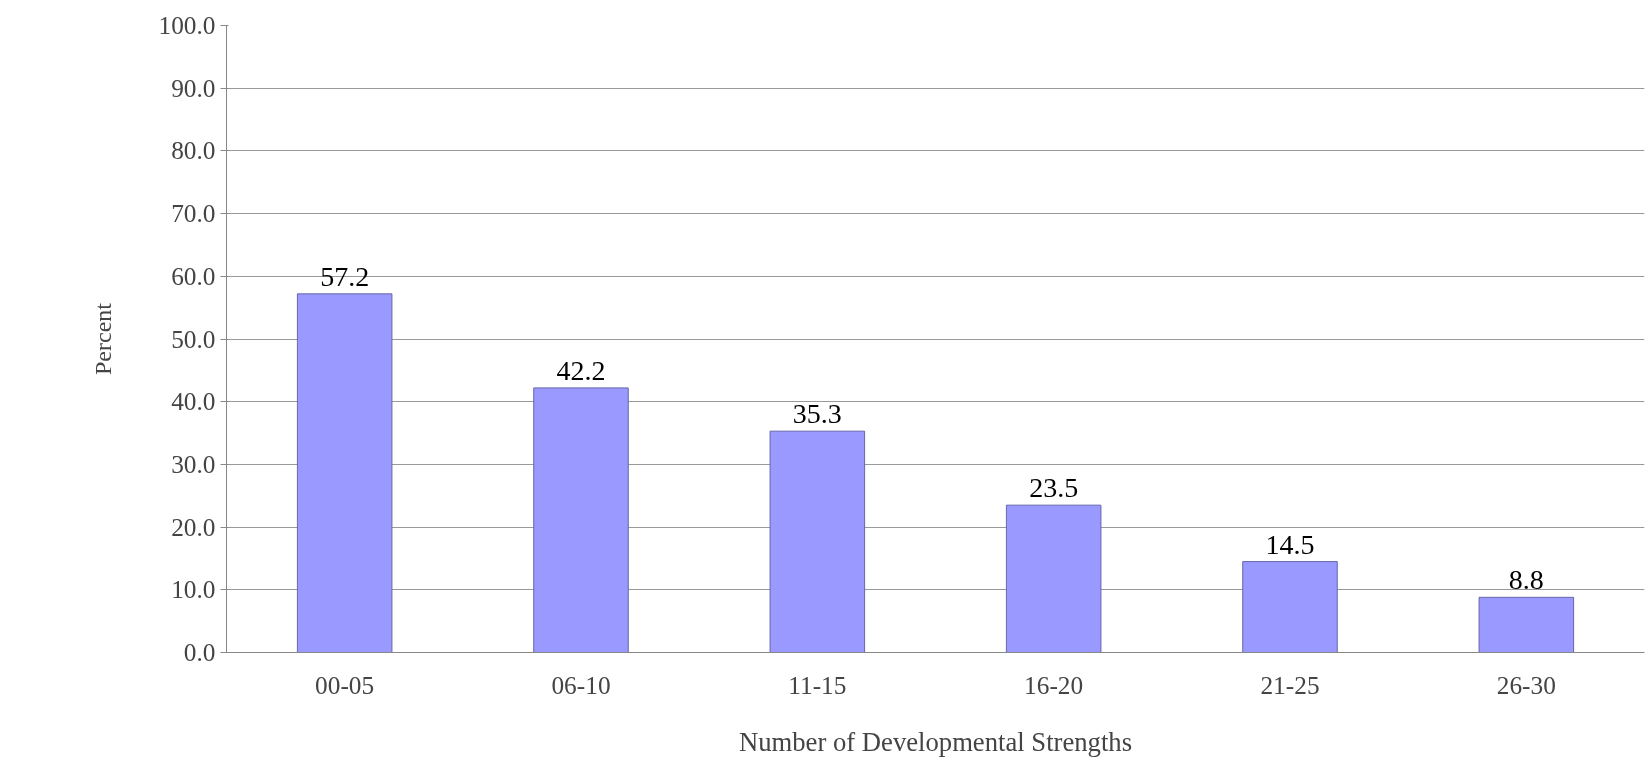 The width and height of the screenshot is (1648, 782). I want to click on x-tick-label: 11-15, so click(817, 684).